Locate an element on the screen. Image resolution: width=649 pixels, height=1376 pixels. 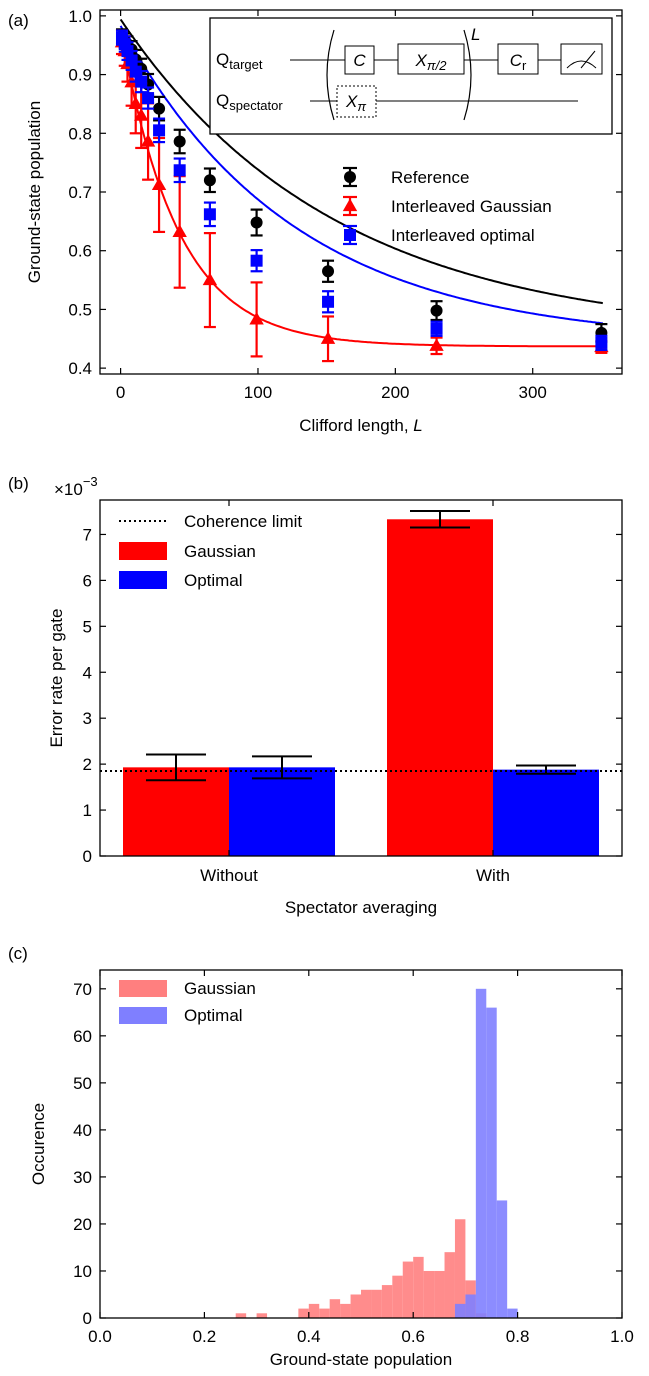
y-tick-label: 1.0 is located at coordinates (80, 16).